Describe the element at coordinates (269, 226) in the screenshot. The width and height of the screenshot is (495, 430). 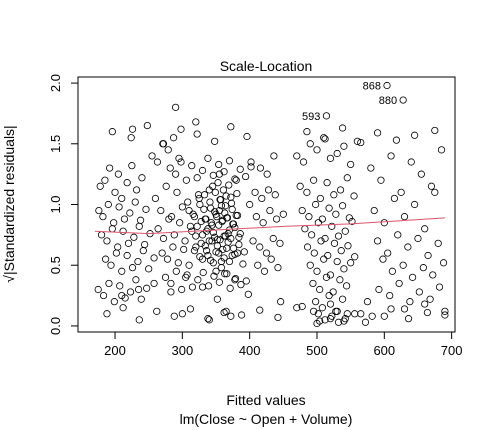
I see `smoother-line` at that location.